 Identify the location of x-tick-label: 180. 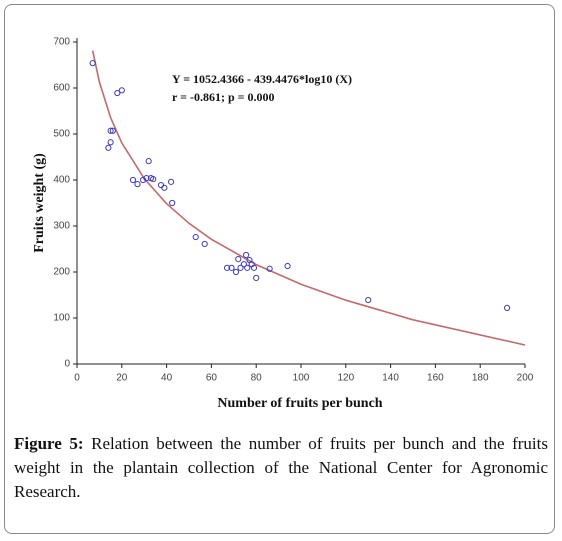
(480, 378).